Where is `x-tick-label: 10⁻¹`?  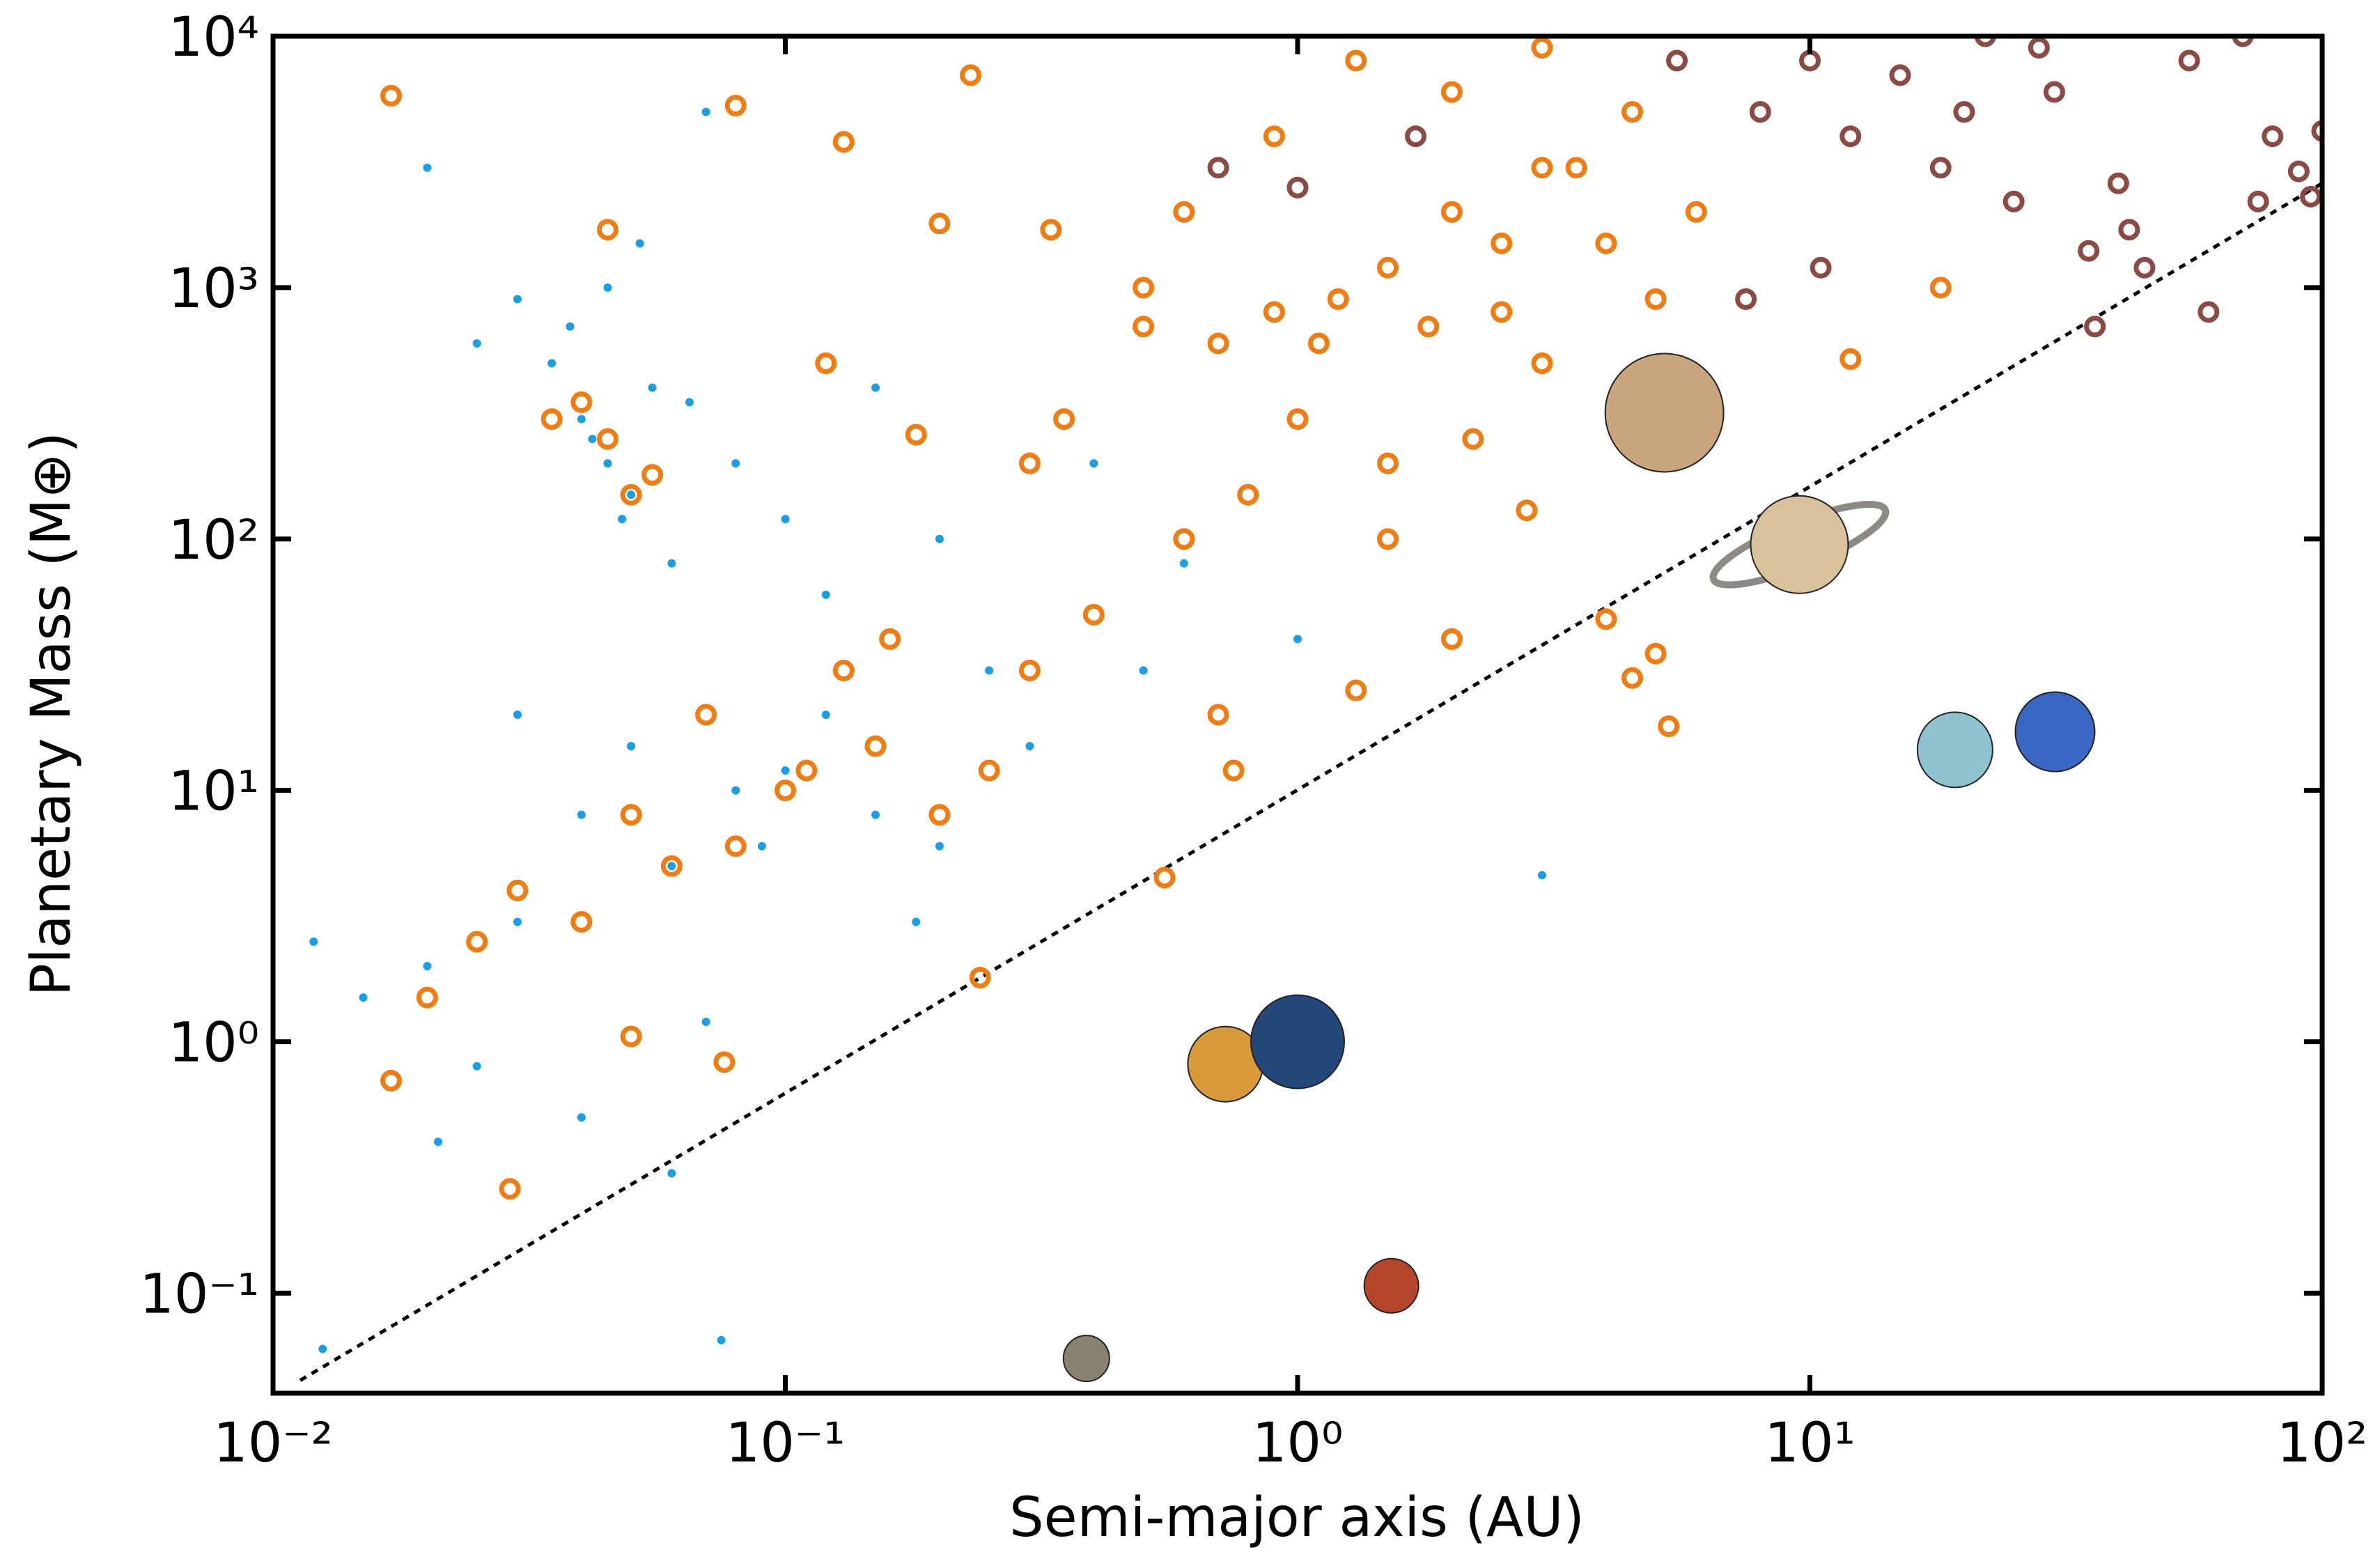
x-tick-label: 10⁻¹ is located at coordinates (786, 1443).